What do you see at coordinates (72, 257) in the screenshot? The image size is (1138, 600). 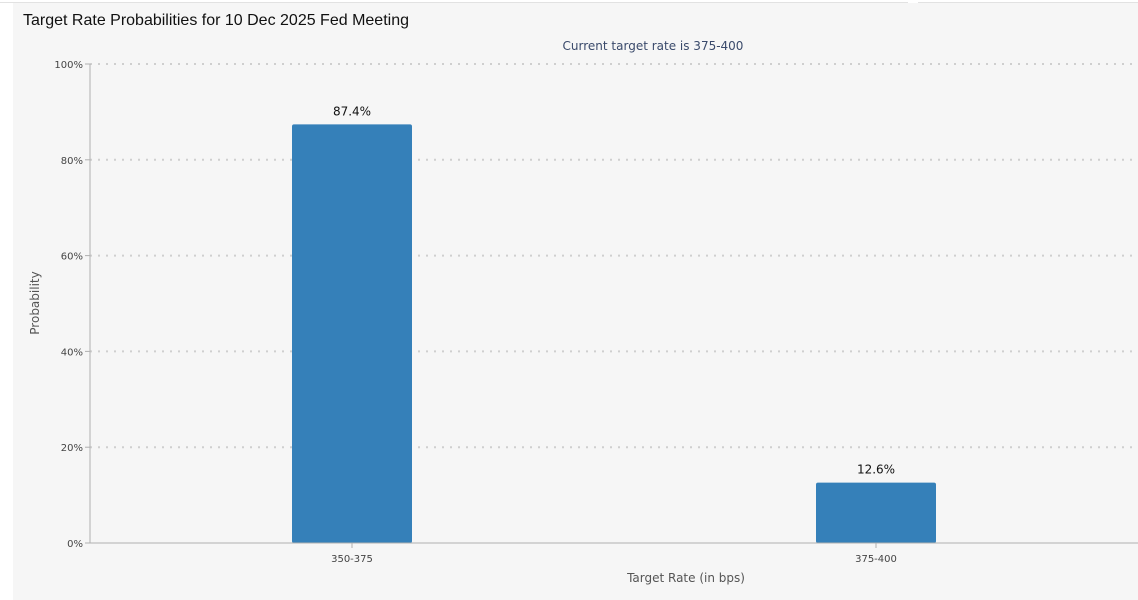 I see `y-tick-label: 60%` at bounding box center [72, 257].